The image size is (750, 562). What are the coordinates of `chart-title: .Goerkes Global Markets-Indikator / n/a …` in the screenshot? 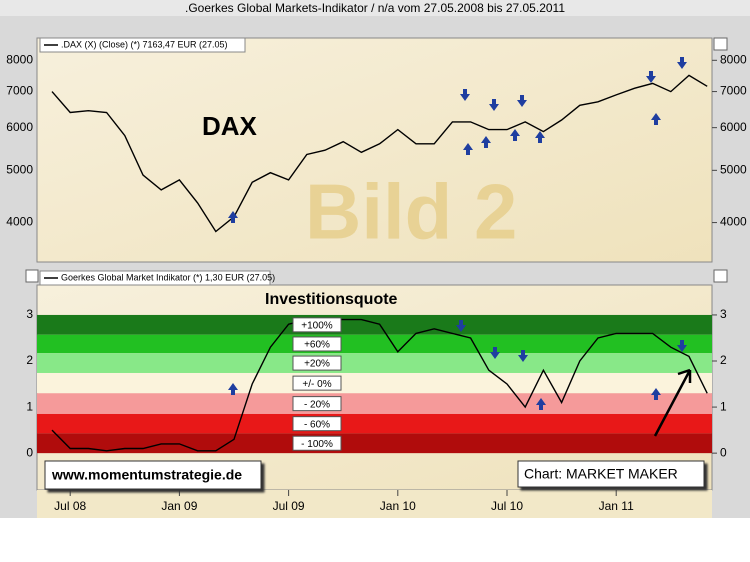 It's located at (375, 8).